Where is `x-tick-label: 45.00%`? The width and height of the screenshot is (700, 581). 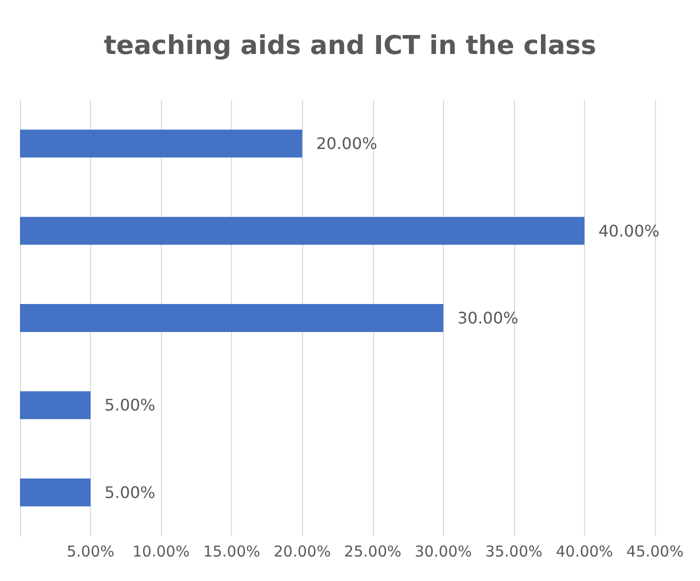 x-tick-label: 45.00% is located at coordinates (655, 551).